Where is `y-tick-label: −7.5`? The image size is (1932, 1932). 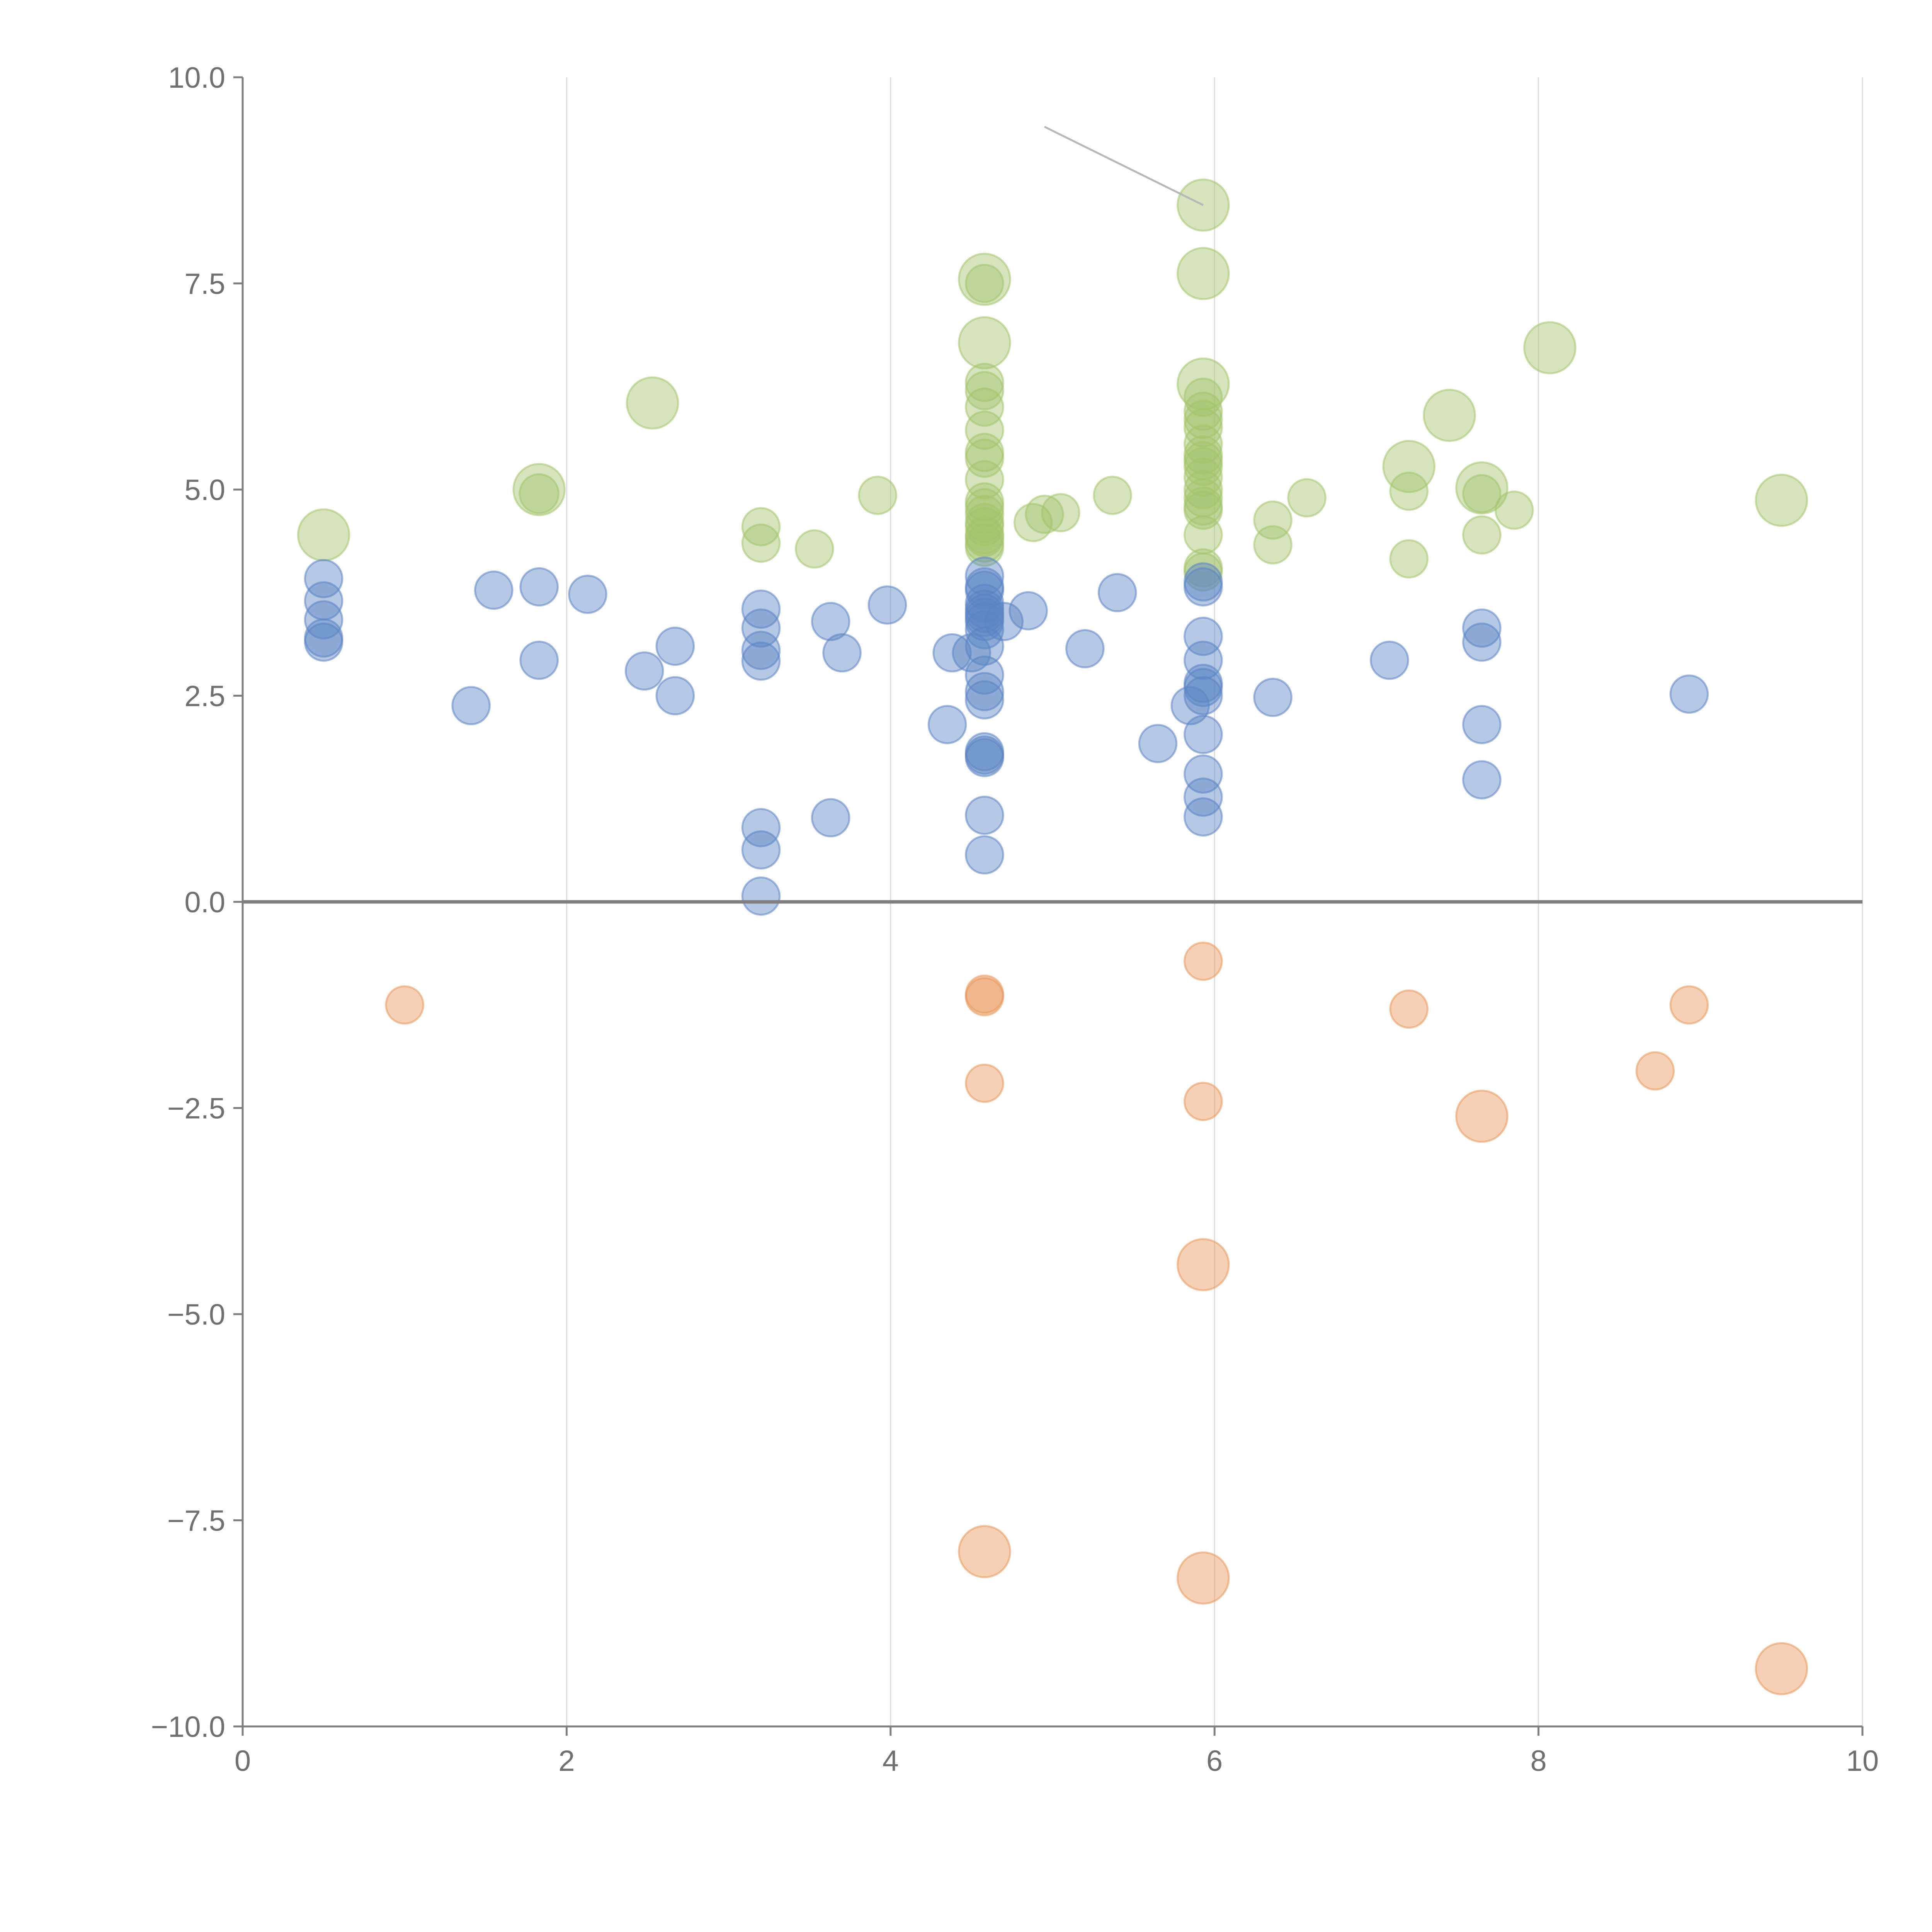 y-tick-label: −7.5 is located at coordinates (196, 1521).